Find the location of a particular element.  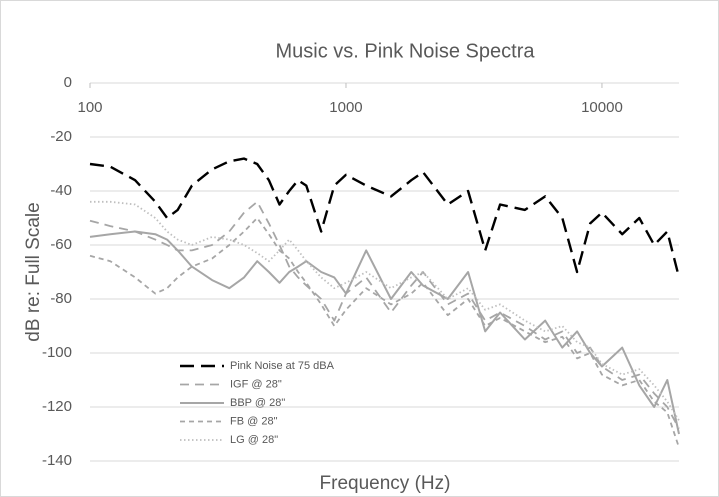

x-tick-label: 10000 is located at coordinates (602, 107).